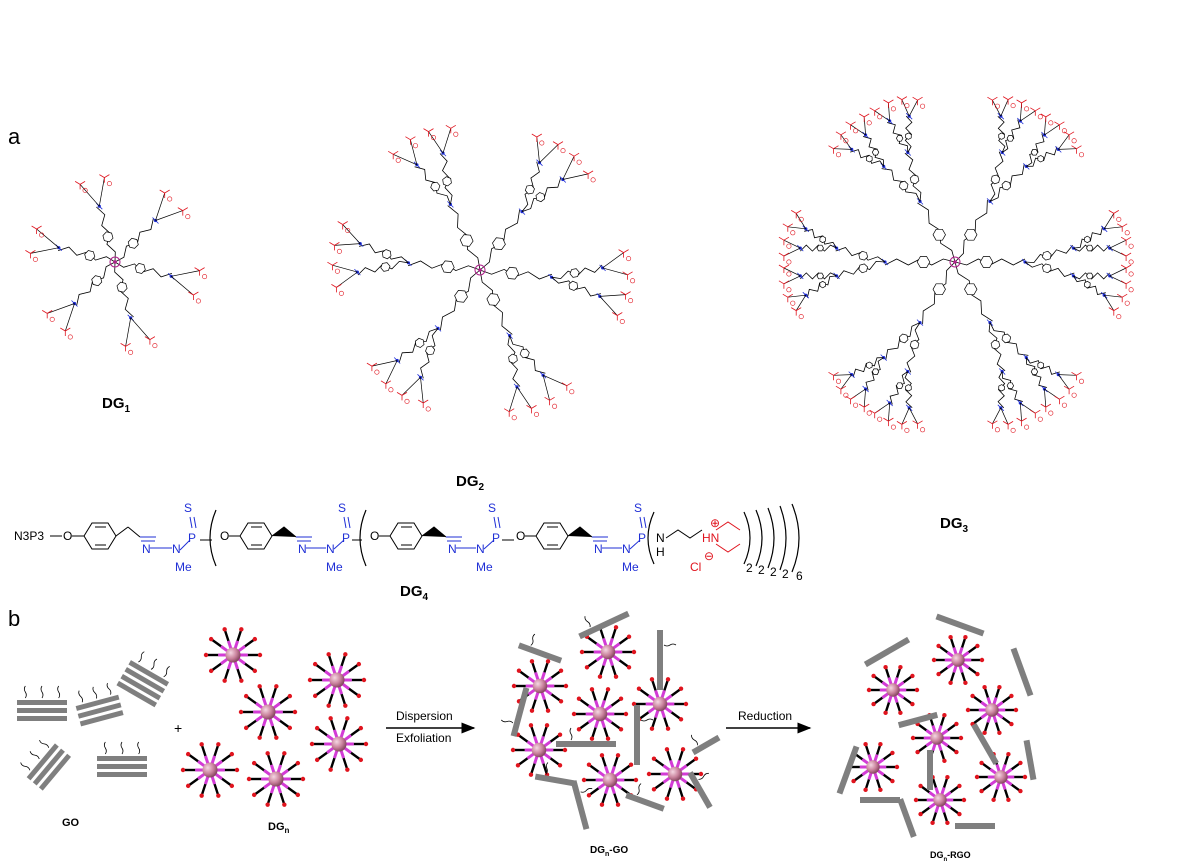 The width and height of the screenshot is (1189, 863). Describe the element at coordinates (67, 536) in the screenshot. I see `formula-o1: O` at that location.